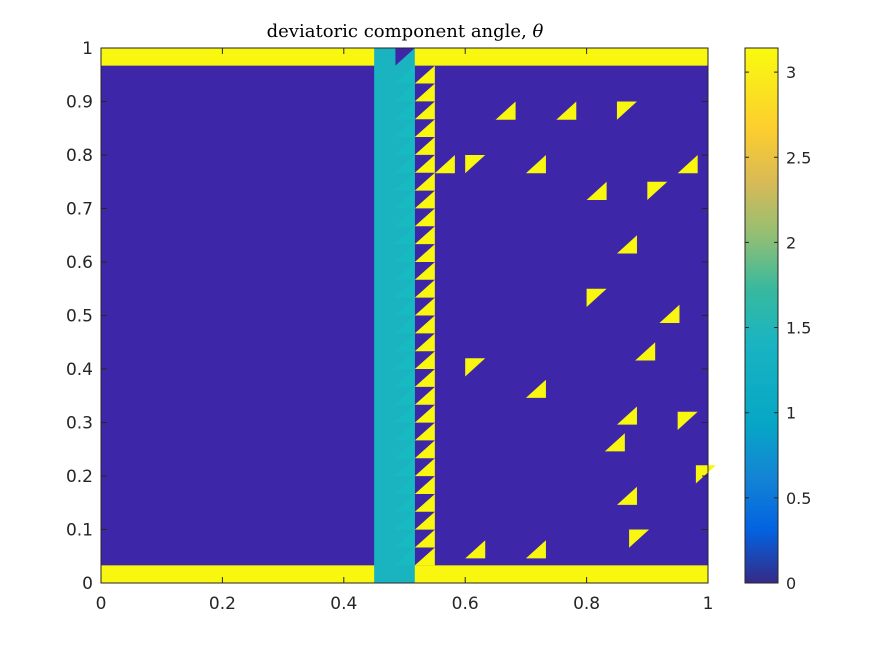  I want to click on y-tick-label: 0.4, so click(79, 370).